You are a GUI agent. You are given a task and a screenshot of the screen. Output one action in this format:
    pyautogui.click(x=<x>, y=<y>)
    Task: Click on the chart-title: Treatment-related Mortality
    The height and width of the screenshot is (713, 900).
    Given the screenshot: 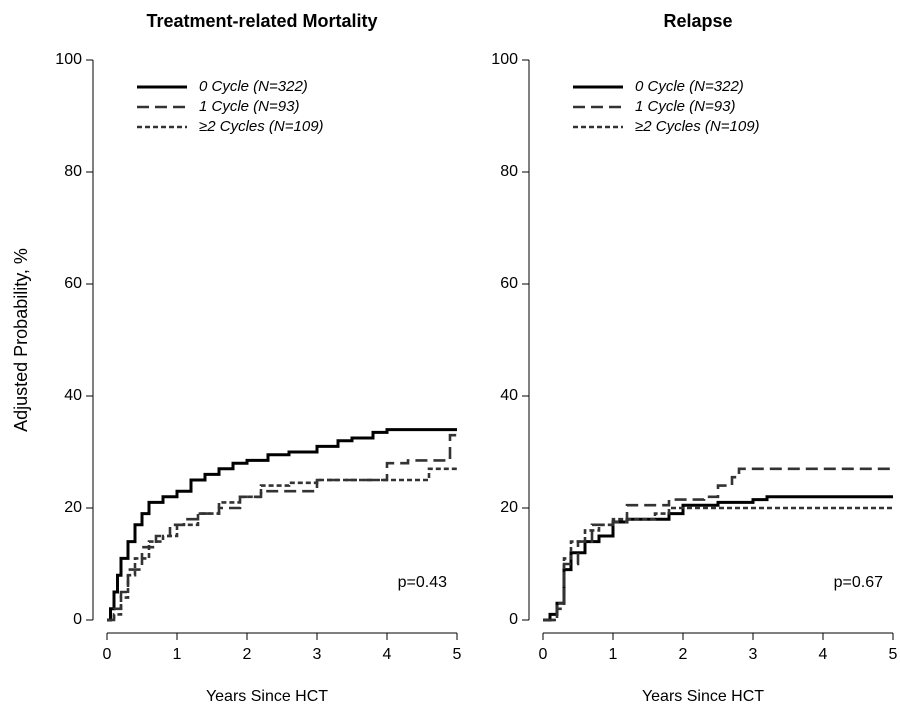 What is the action you would take?
    pyautogui.click(x=261, y=21)
    